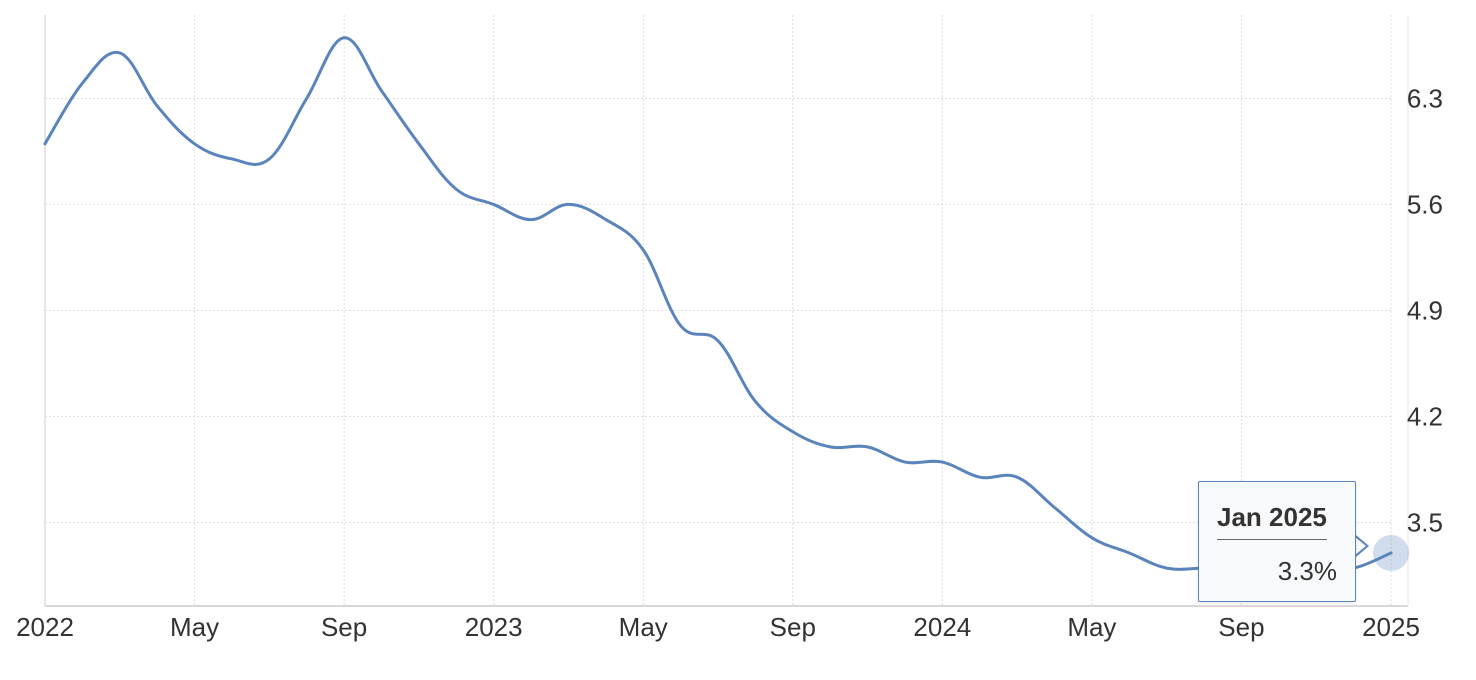 Image resolution: width=1476 pixels, height=680 pixels. Describe the element at coordinates (1272, 521) in the screenshot. I see `tooltip-date: Jan 2025` at that location.